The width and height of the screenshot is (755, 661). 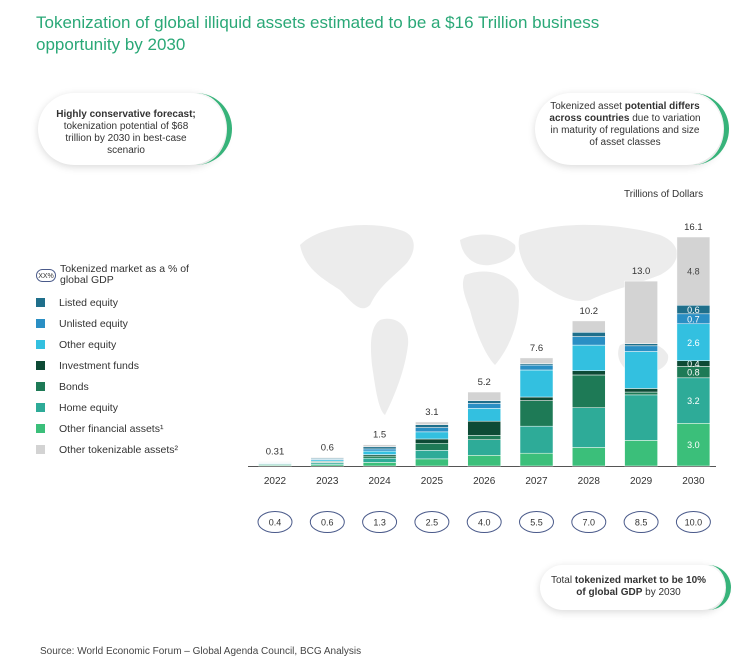 What do you see at coordinates (536, 348) in the screenshot?
I see `bar-total-label: 7.6` at bounding box center [536, 348].